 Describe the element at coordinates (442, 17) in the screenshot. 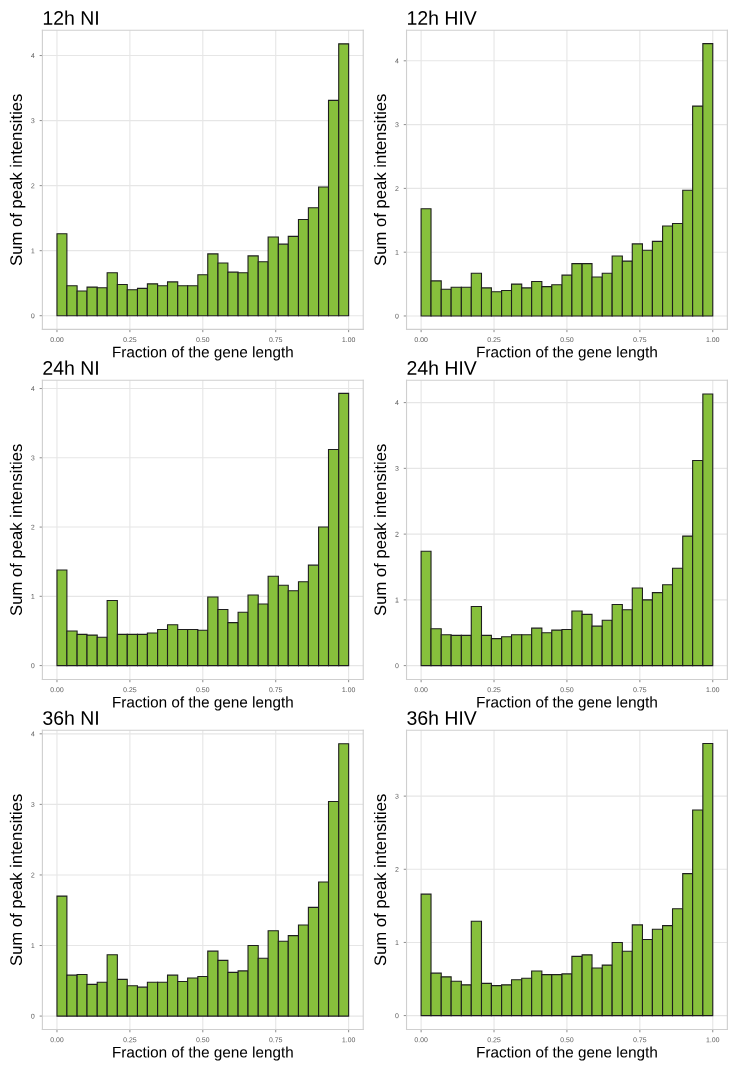

I see `chart-title: 12h HIV` at that location.